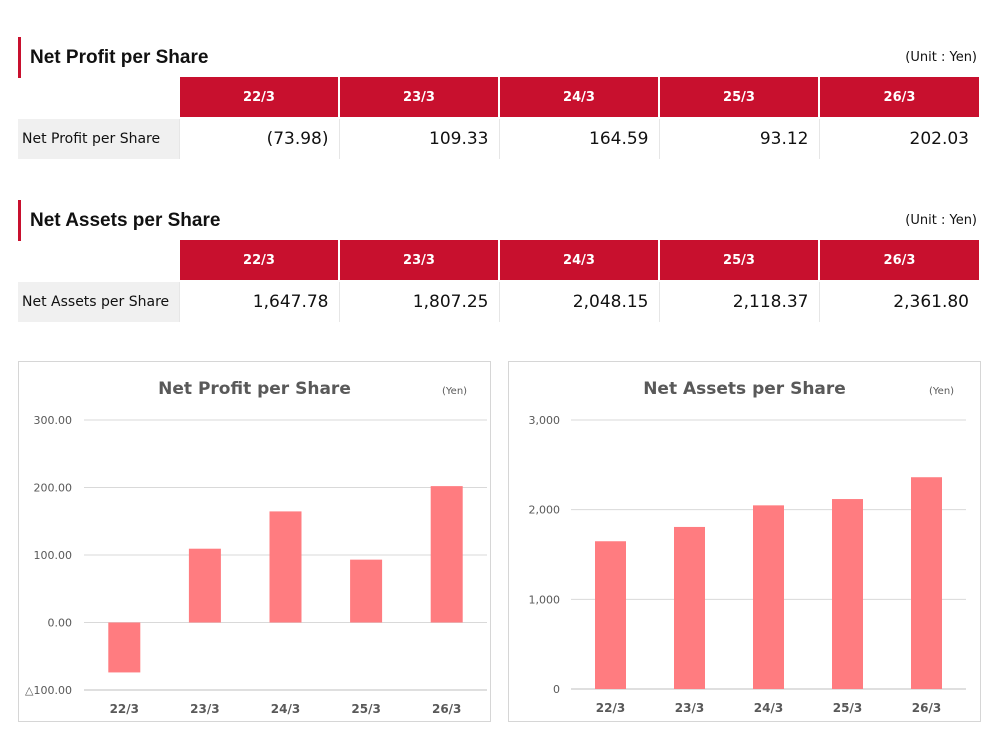 The image size is (1000, 750). I want to click on table-cell: 2,118.37, so click(738, 301).